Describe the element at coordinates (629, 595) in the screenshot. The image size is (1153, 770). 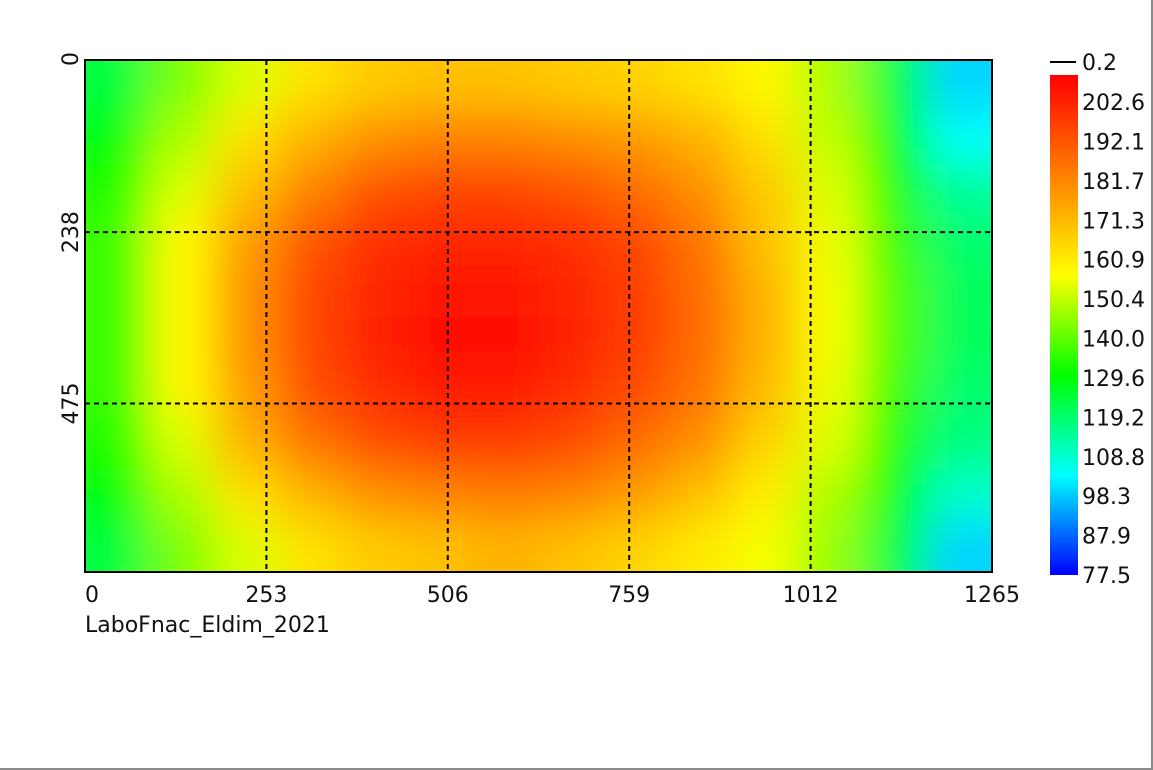
I see `x-tick-label: 759` at that location.